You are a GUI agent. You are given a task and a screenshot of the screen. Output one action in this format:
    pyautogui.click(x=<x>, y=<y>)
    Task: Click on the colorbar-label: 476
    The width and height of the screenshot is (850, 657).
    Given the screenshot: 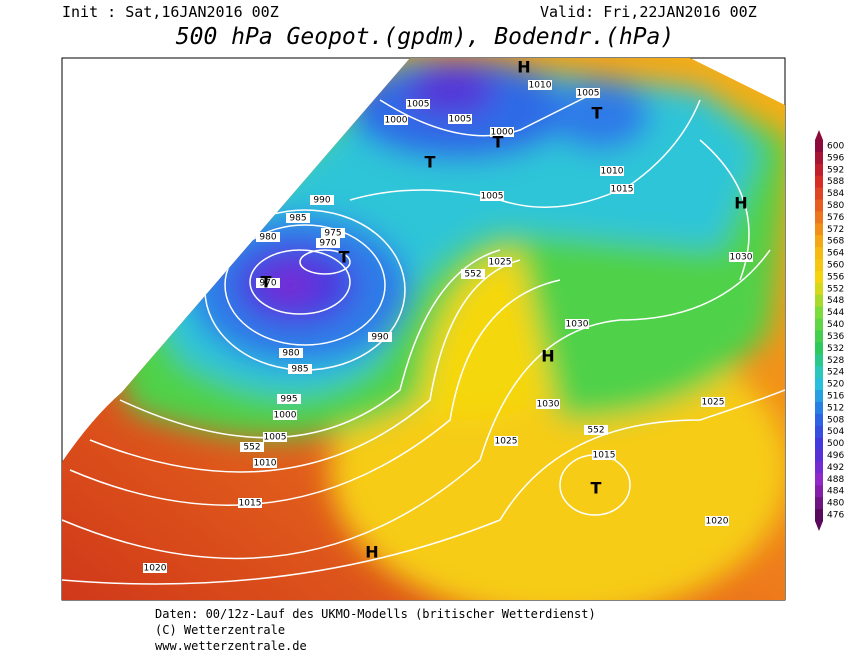 What is the action you would take?
    pyautogui.click(x=835, y=516)
    